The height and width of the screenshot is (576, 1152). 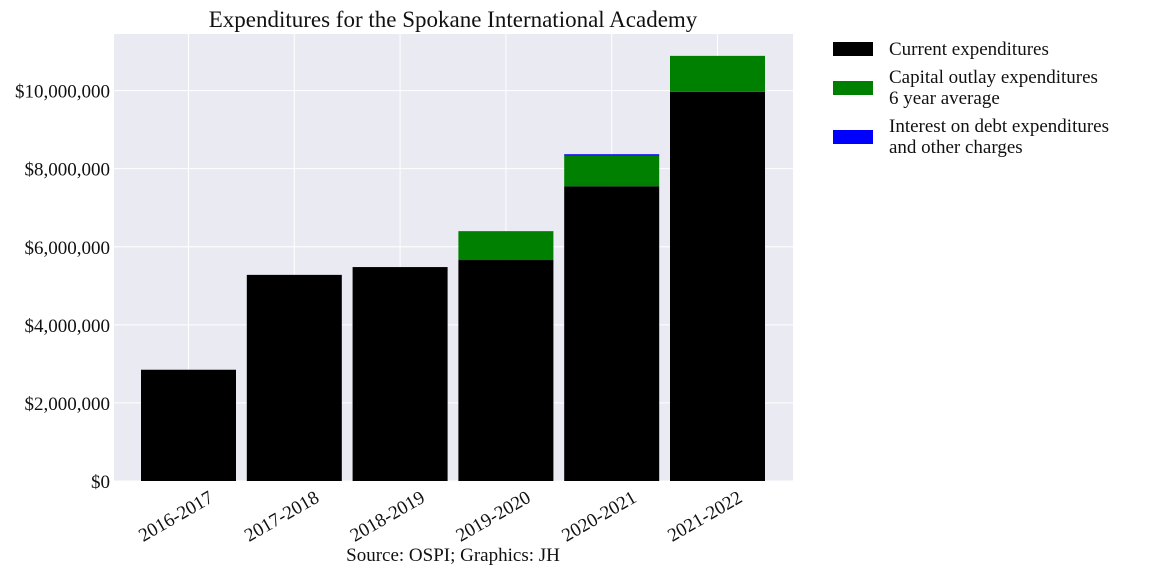 I want to click on x-tick-label: 2020-2021, so click(x=599, y=516).